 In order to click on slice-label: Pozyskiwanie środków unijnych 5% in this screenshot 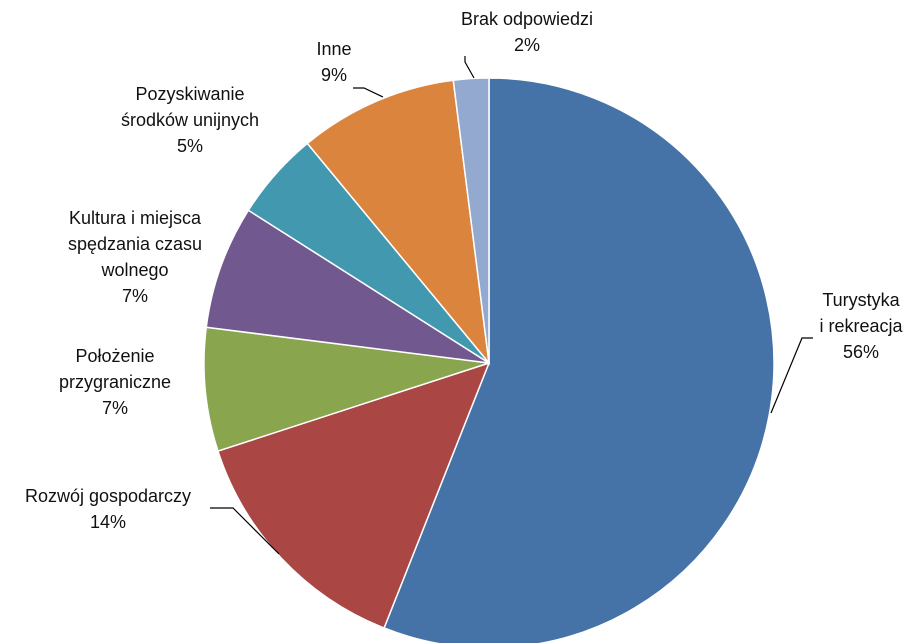, I will do `click(190, 120)`.